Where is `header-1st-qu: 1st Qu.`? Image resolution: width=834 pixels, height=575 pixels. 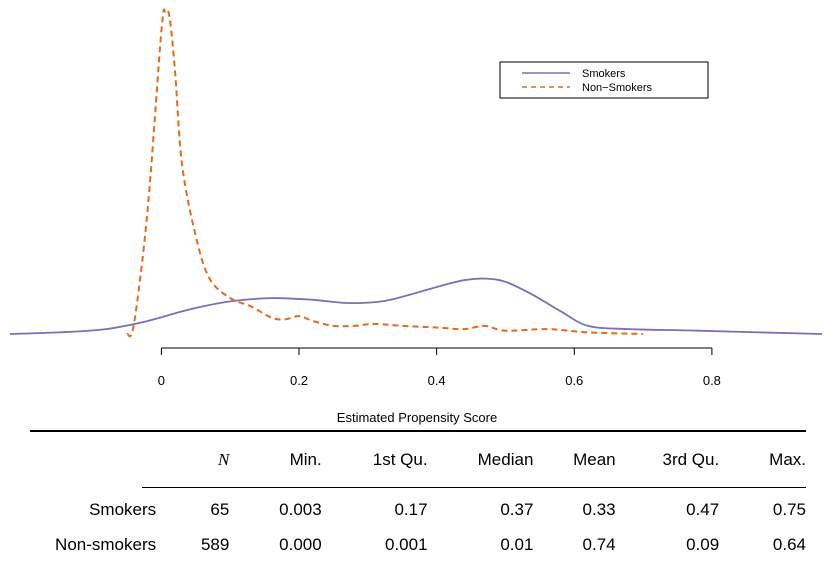
header-1st-qu: 1st Qu. is located at coordinates (400, 459).